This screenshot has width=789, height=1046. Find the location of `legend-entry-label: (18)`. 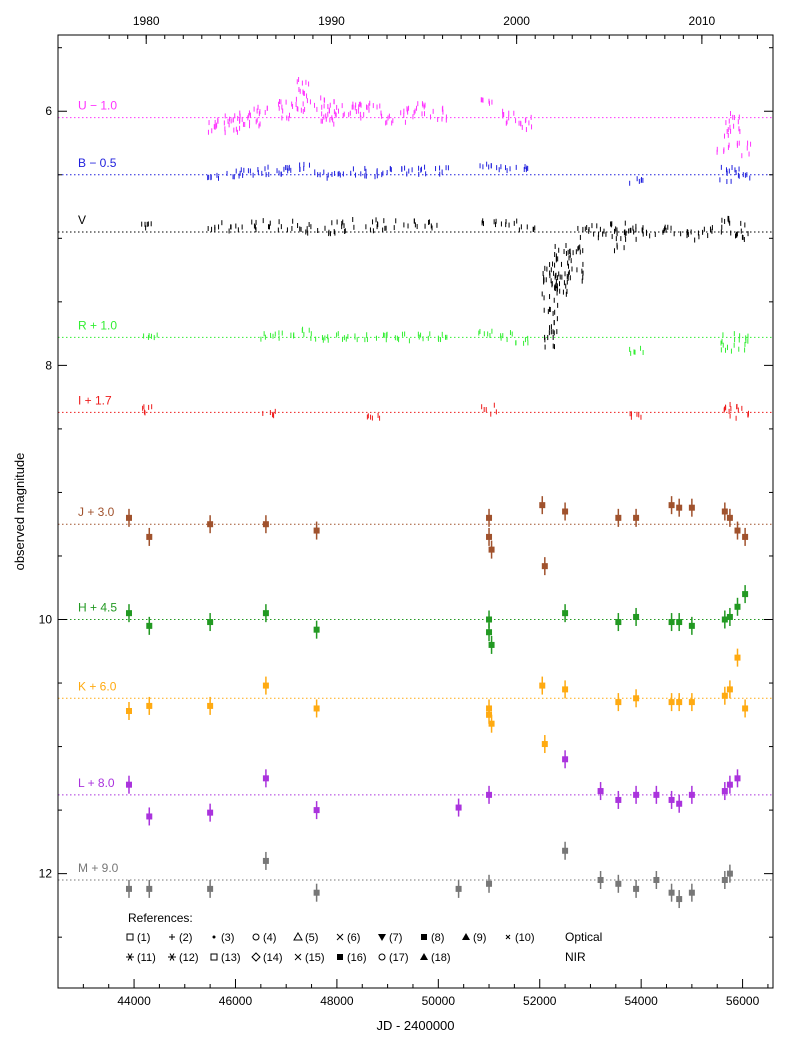

legend-entry-label: (18) is located at coordinates (441, 958).